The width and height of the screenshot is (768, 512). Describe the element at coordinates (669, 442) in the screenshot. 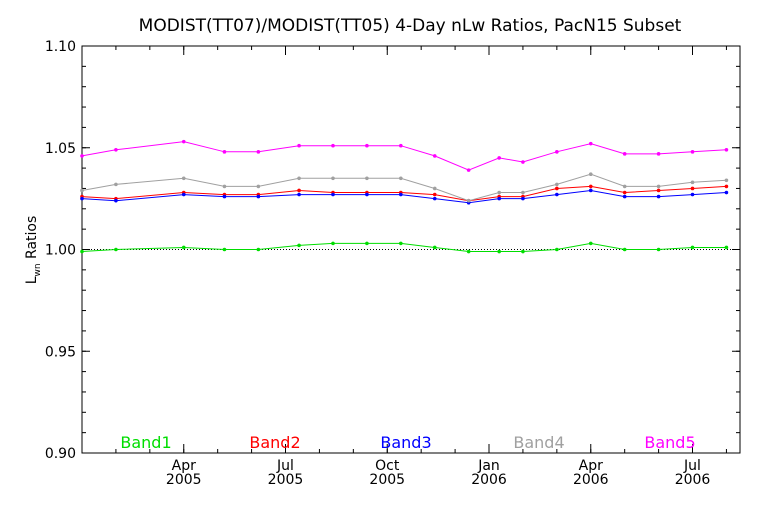

I see `legend-label-band5: Band5` at that location.